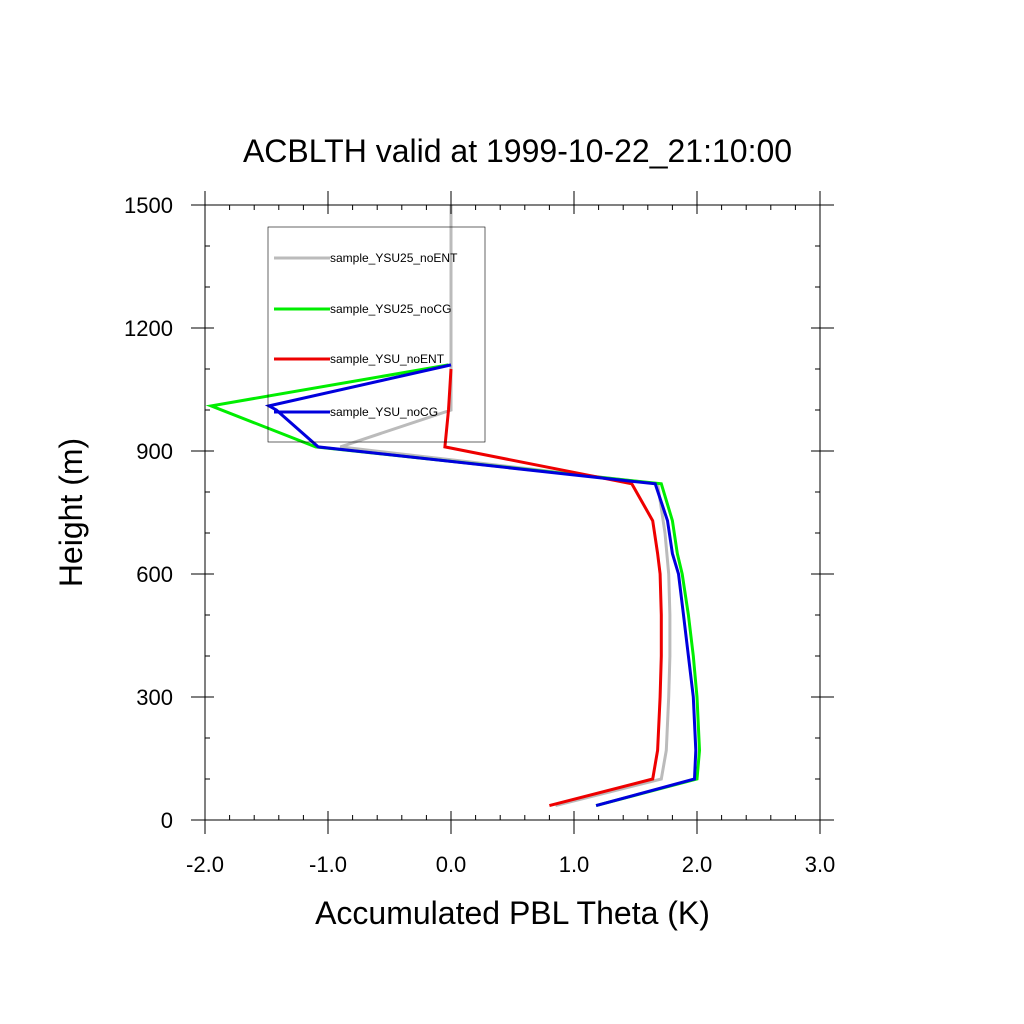 This screenshot has width=1024, height=1024. What do you see at coordinates (154, 697) in the screenshot?
I see `y-tick-label: 300` at bounding box center [154, 697].